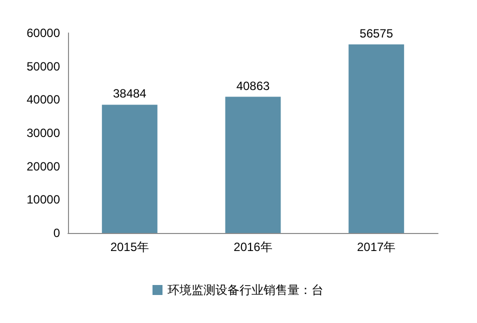  Describe the element at coordinates (246, 290) in the screenshot. I see `legend-label: 环境监测设备行业销售量：台` at that location.